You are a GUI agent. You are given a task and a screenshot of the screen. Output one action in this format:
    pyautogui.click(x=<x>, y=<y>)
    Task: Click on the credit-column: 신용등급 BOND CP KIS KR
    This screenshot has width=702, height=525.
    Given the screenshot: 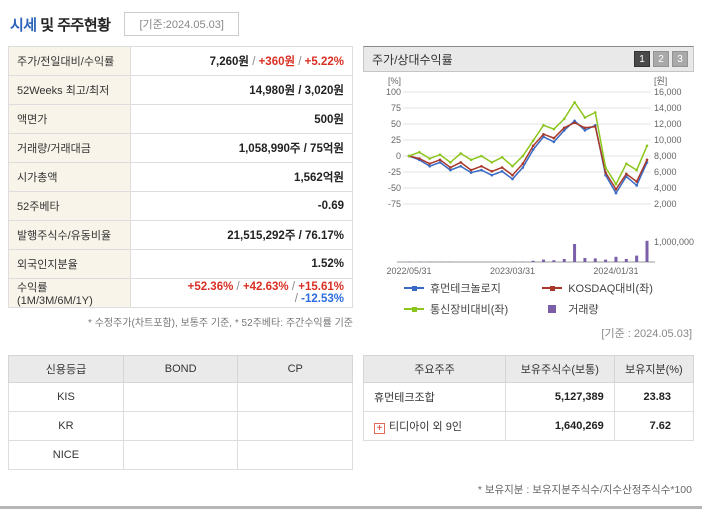 What is the action you would take?
    pyautogui.click(x=180, y=412)
    